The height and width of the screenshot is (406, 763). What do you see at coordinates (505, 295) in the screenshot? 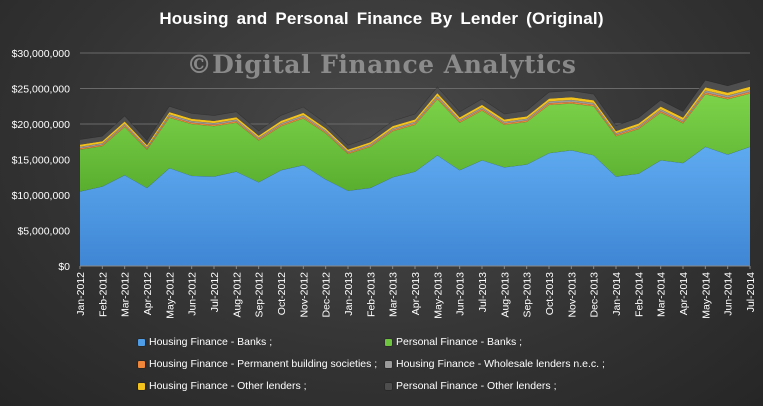
I see `x-tick-label: Aug-2013` at bounding box center [505, 295].